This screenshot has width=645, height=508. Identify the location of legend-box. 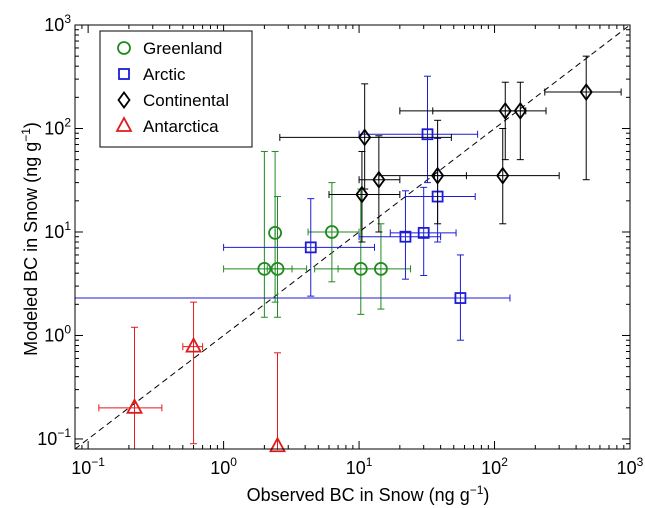
(176, 89).